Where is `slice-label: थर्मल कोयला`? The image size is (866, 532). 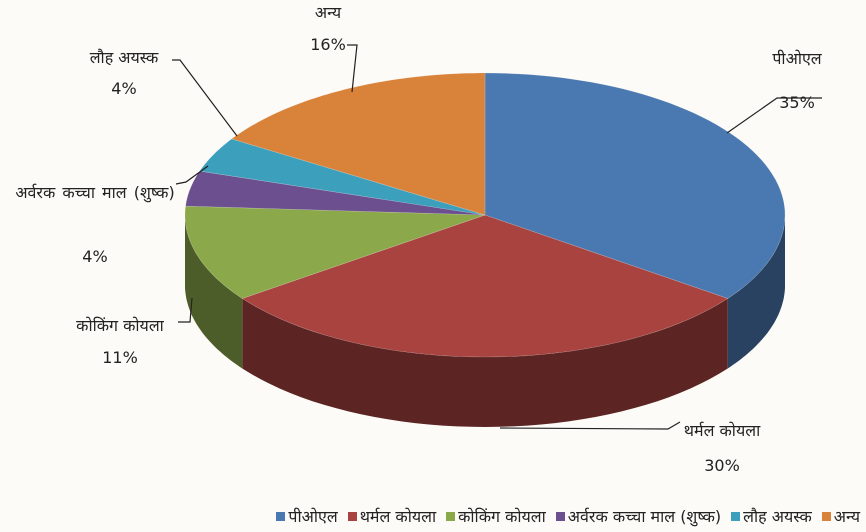
slice-label: थर्मल कोयला is located at coordinates (722, 430).